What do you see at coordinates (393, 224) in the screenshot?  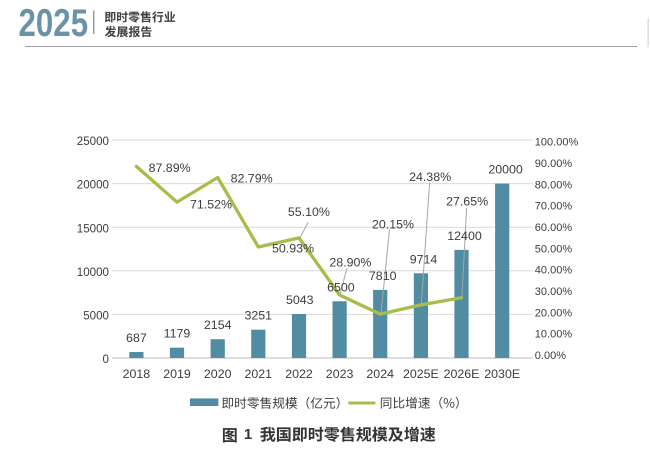 I see `svg-text: 20.15%` at bounding box center [393, 224].